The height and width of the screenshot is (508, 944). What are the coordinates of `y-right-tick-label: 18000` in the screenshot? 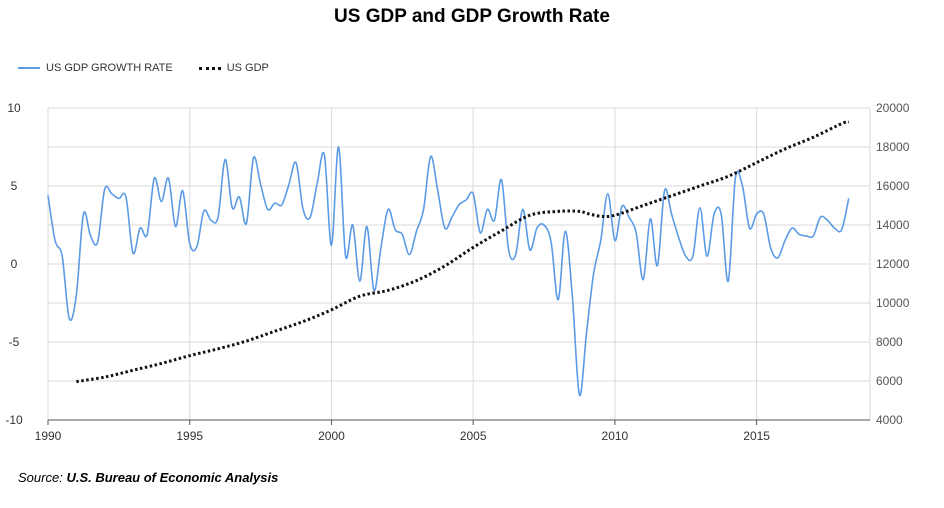 It's located at (893, 147).